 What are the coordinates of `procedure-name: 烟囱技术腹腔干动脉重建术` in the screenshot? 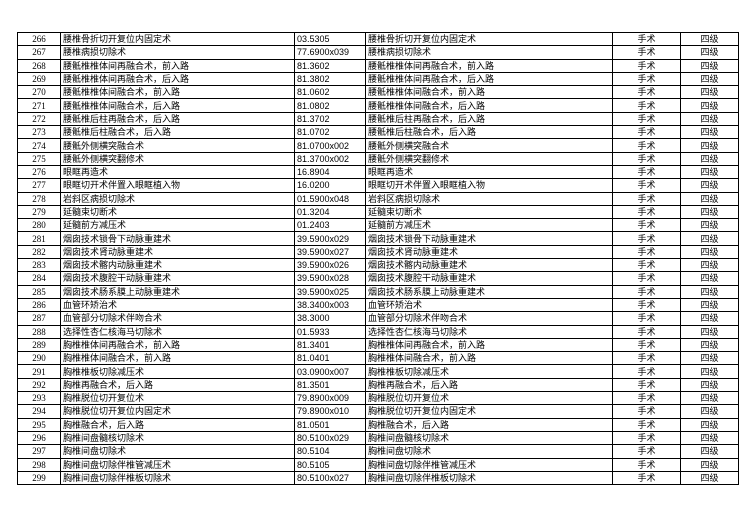 It's located at (177, 278).